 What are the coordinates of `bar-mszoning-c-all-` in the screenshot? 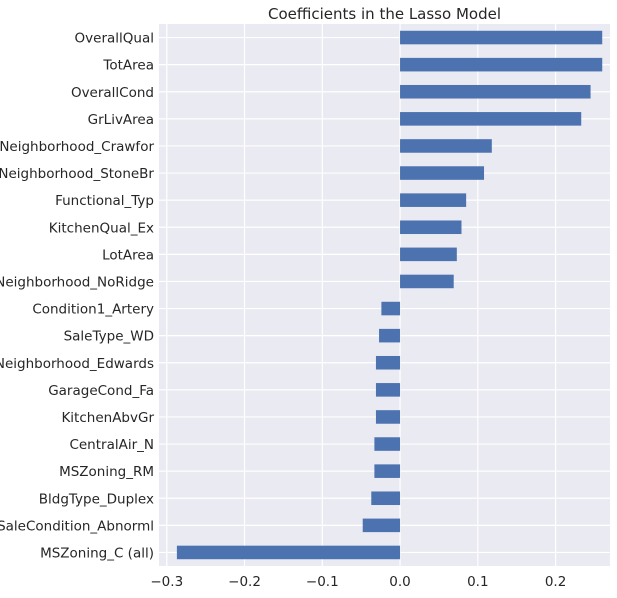 It's located at (288, 552).